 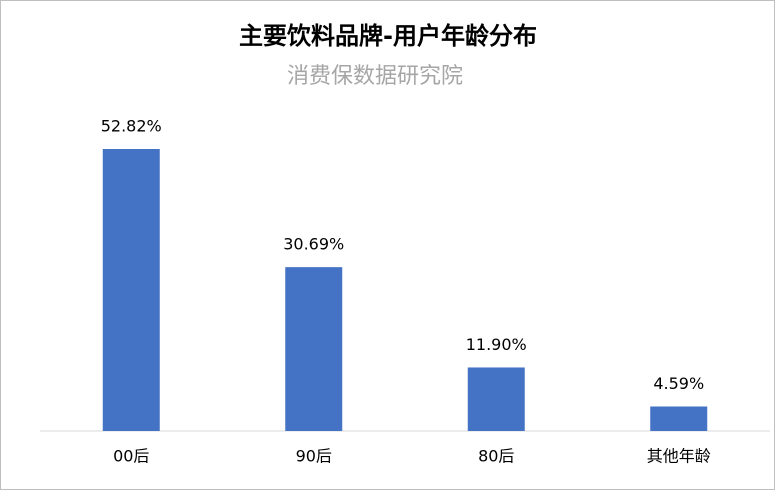 What do you see at coordinates (314, 456) in the screenshot?
I see `x-tick-label: 90后` at bounding box center [314, 456].